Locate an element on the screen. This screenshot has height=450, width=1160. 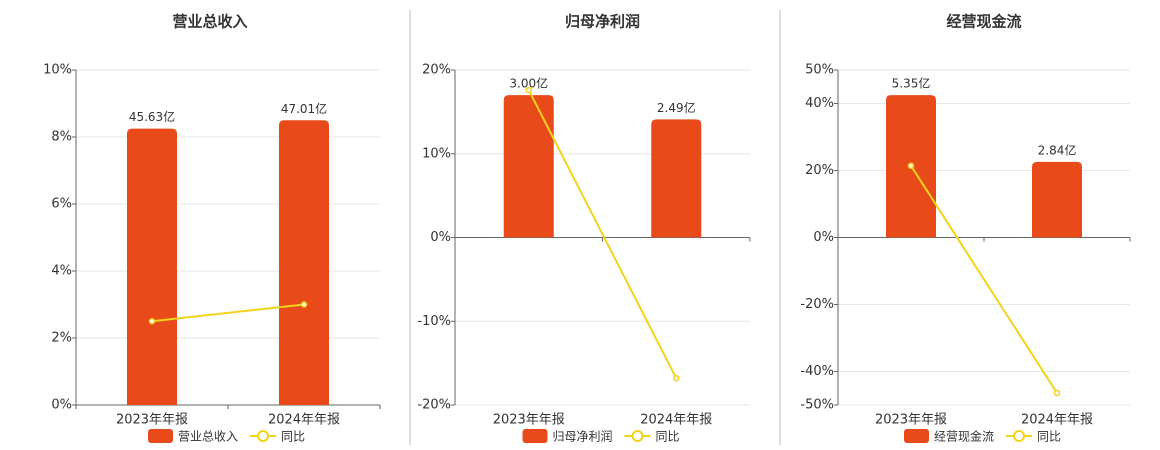
chart-title: 归母净利润 is located at coordinates (602, 22).